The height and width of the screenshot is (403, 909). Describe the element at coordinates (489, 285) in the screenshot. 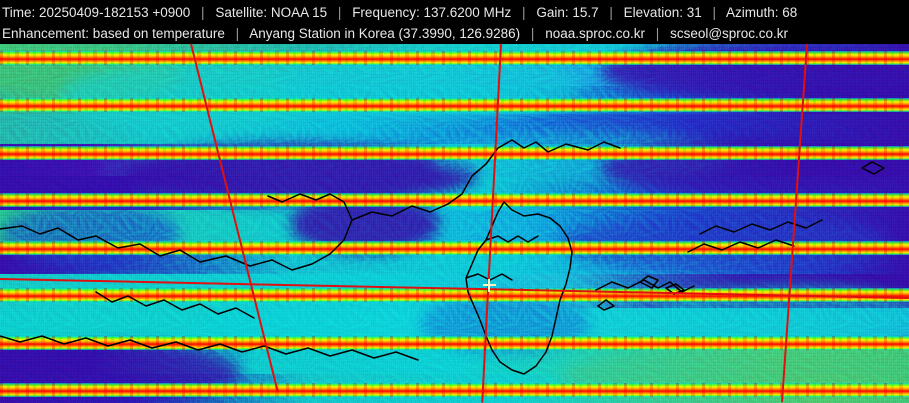

I see `station-marker-icon` at that location.